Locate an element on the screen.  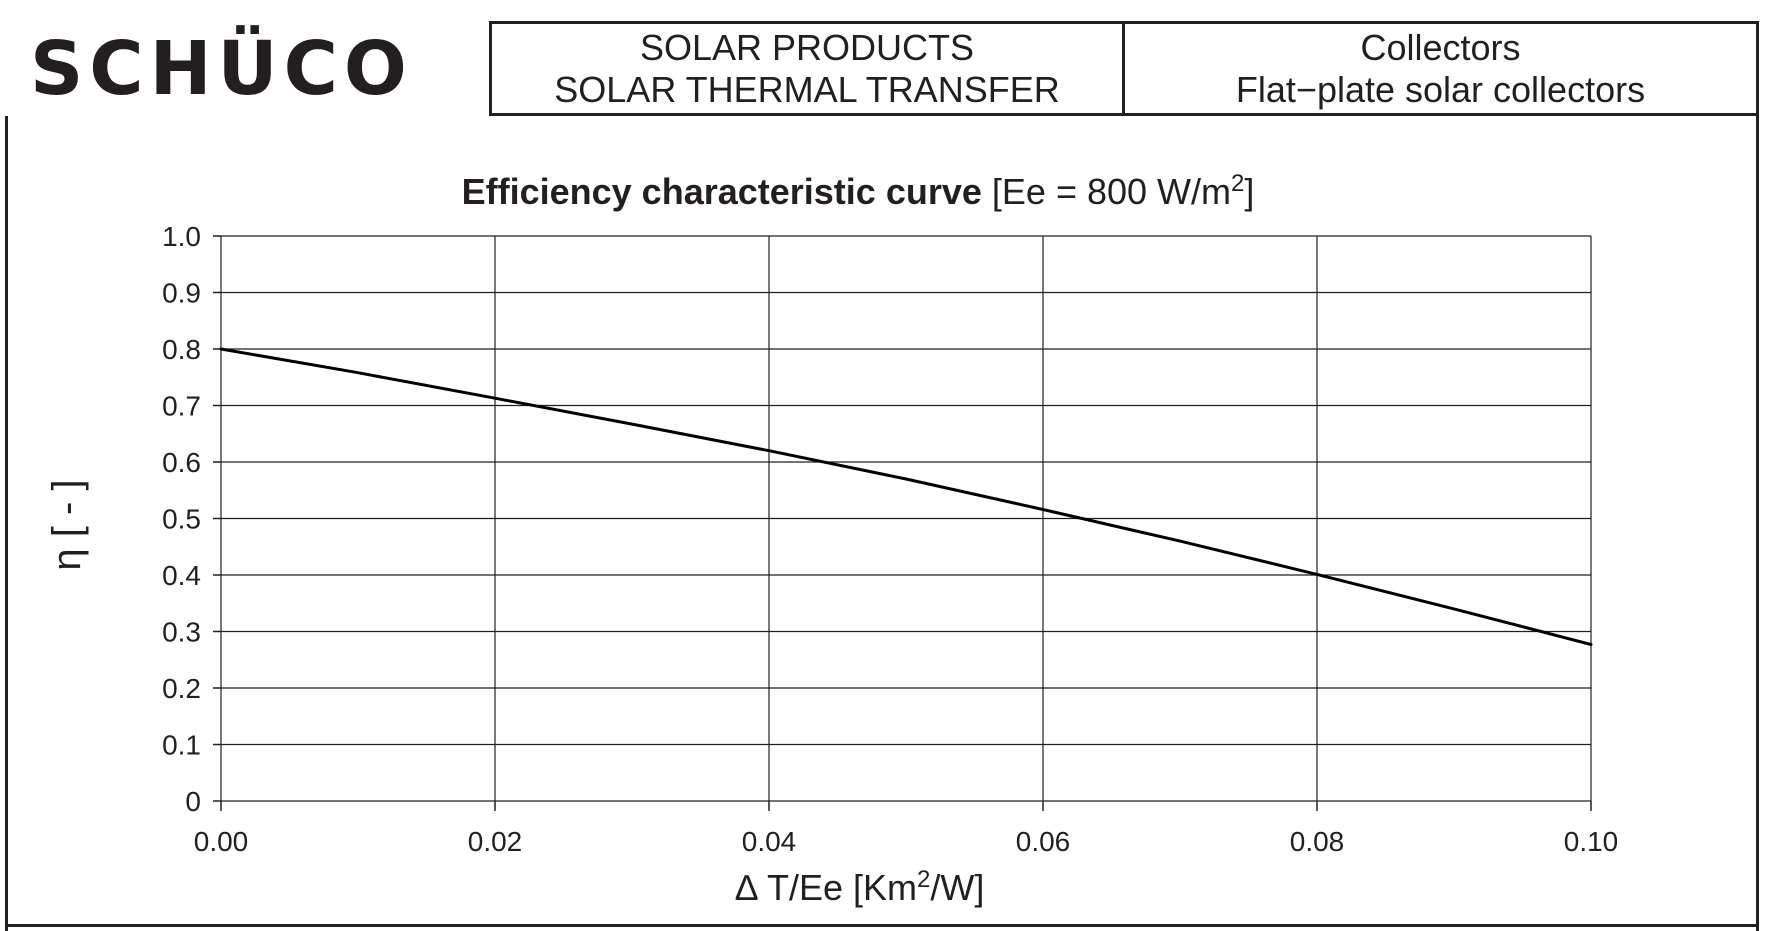
y-tick-label: 0.9 is located at coordinates (181, 293).